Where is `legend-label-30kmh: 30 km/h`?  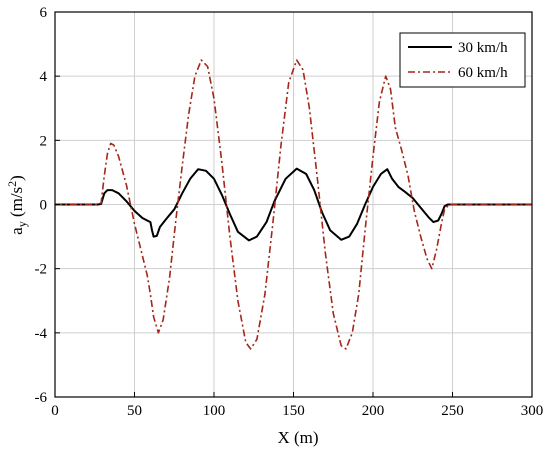
legend-label-30kmh: 30 km/h is located at coordinates (483, 48).